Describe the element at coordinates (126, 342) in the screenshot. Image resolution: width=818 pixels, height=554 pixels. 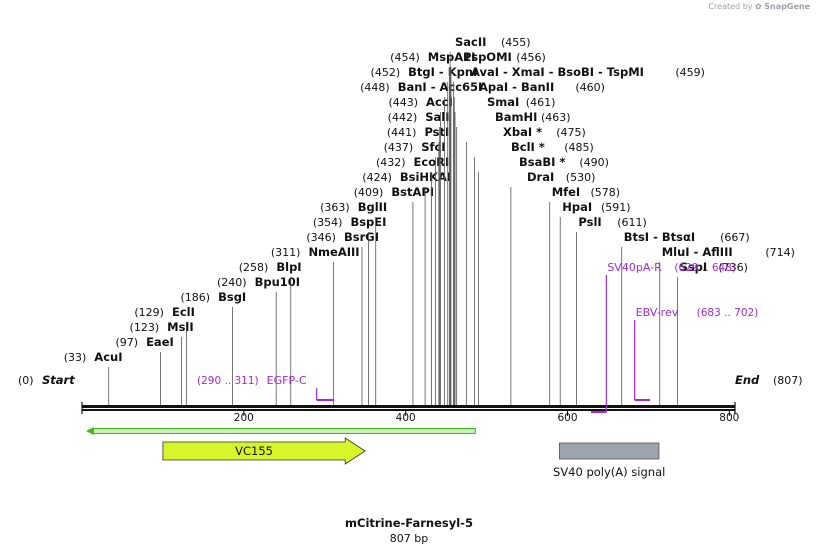
I see `site-position-eaei: (97)` at that location.